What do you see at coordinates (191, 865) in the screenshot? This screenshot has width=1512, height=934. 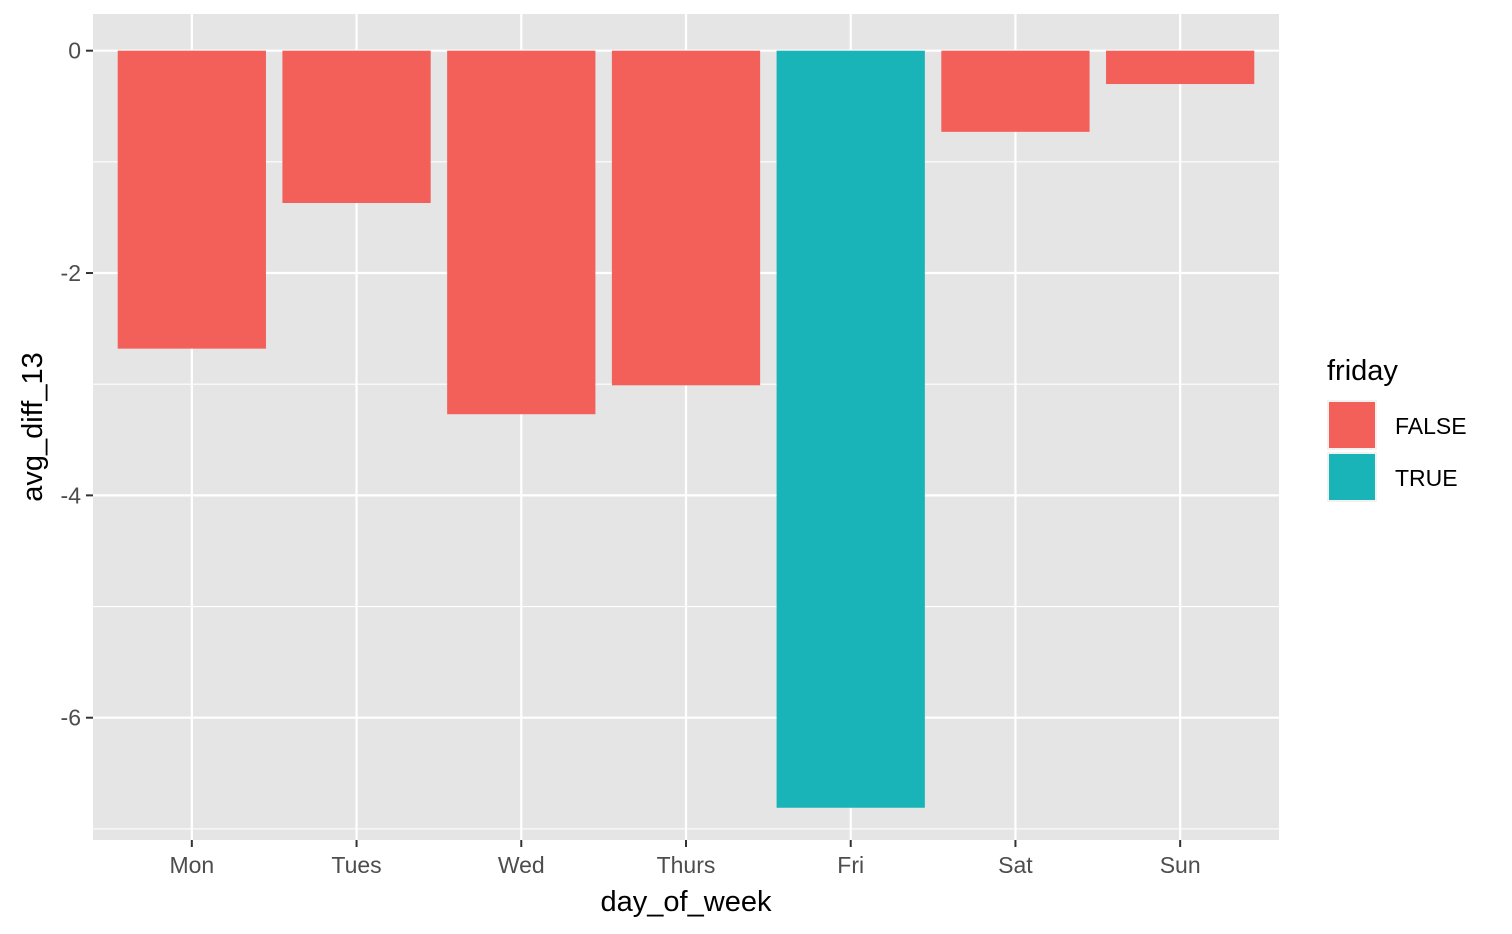 I see `x-tick-label: Mon` at bounding box center [191, 865].